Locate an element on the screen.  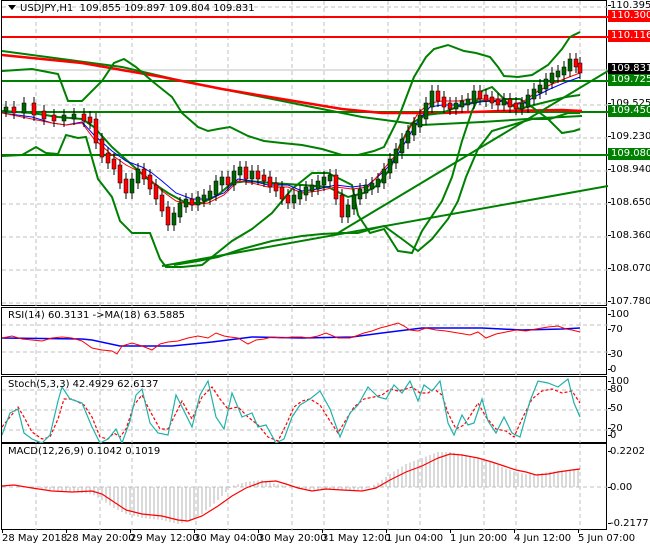
time-label: 1 Jun 20:00 is located at coordinates (479, 536).